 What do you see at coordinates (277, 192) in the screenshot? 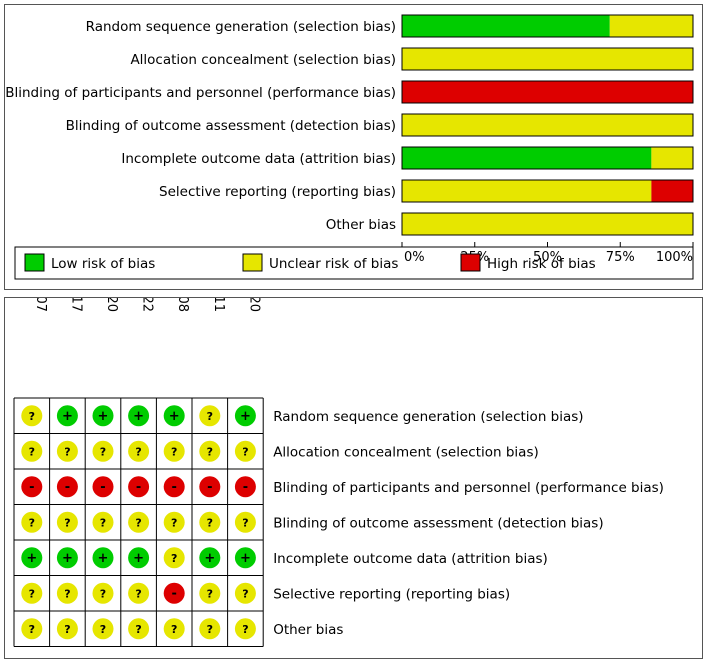
I see `category-label: Selective reporting (reporting bias)` at bounding box center [277, 192].